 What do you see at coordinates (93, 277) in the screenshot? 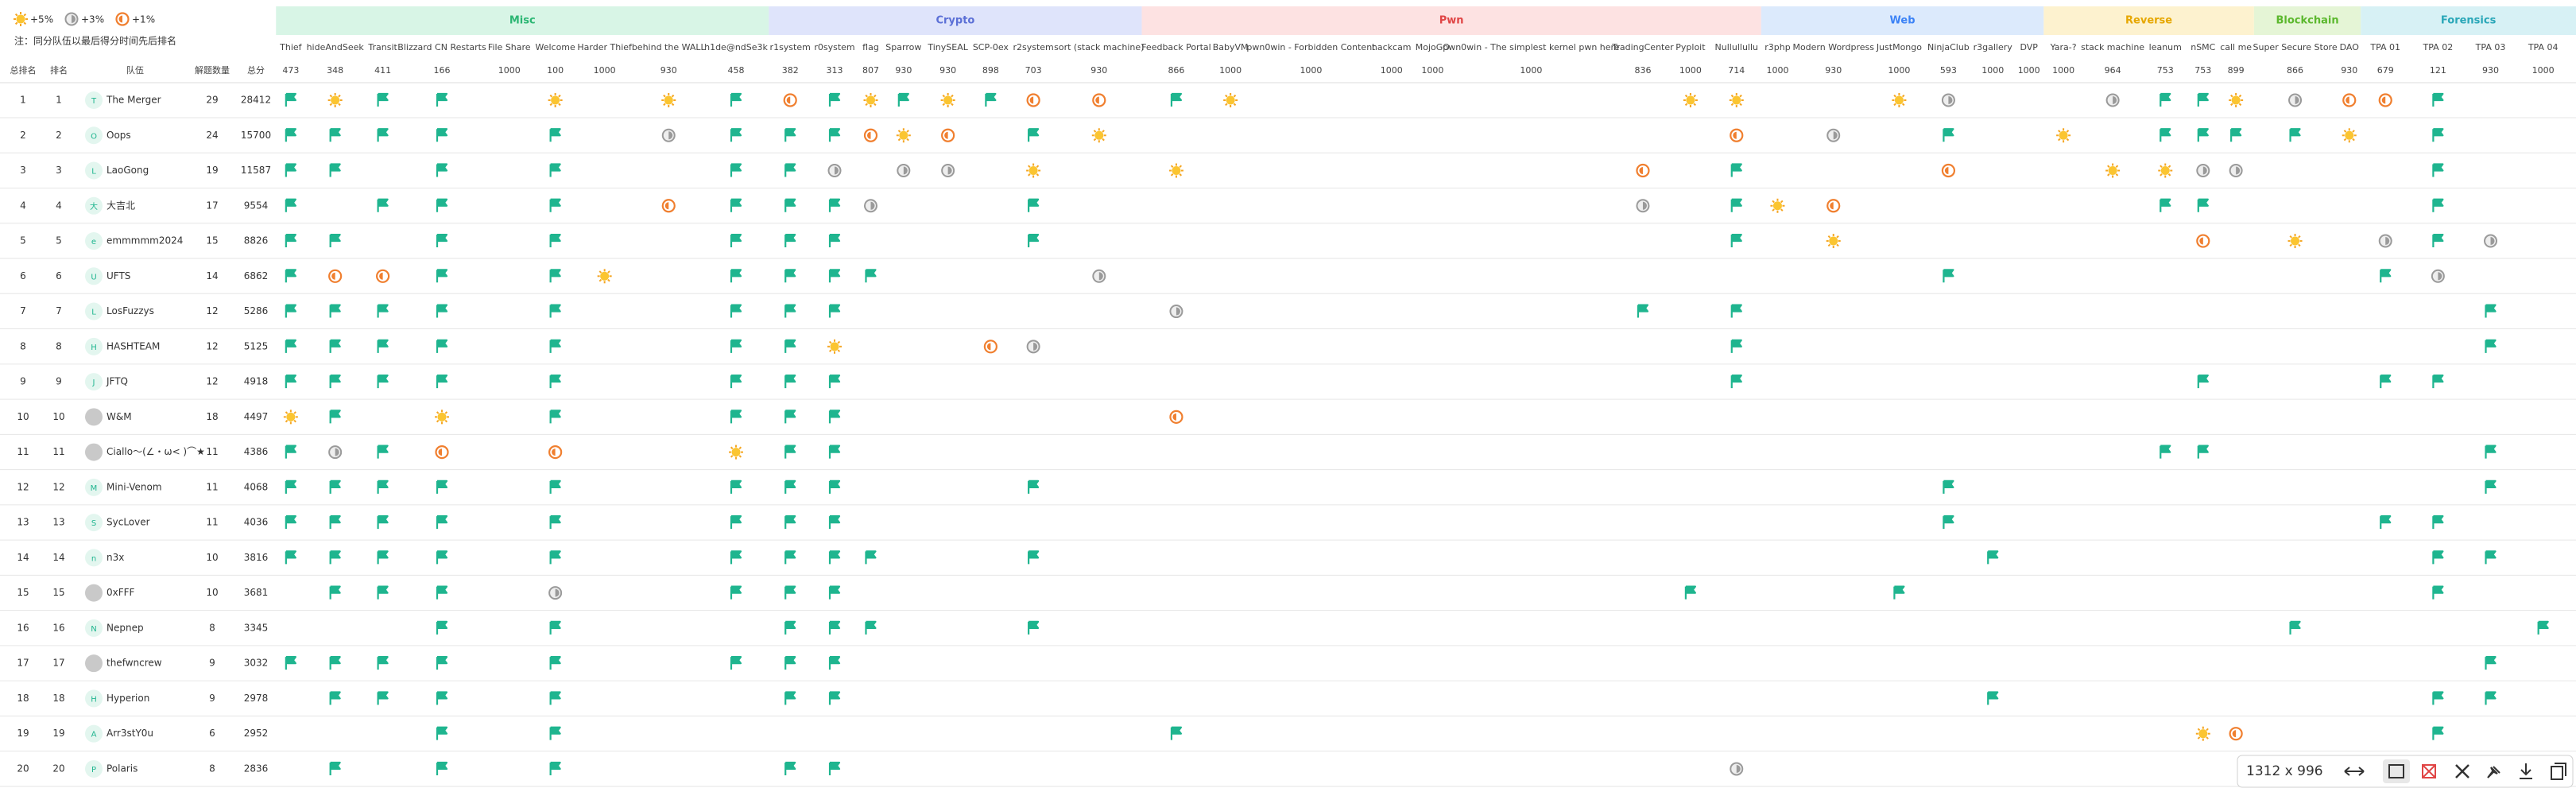
I see `avatar-letter: U` at bounding box center [93, 277].